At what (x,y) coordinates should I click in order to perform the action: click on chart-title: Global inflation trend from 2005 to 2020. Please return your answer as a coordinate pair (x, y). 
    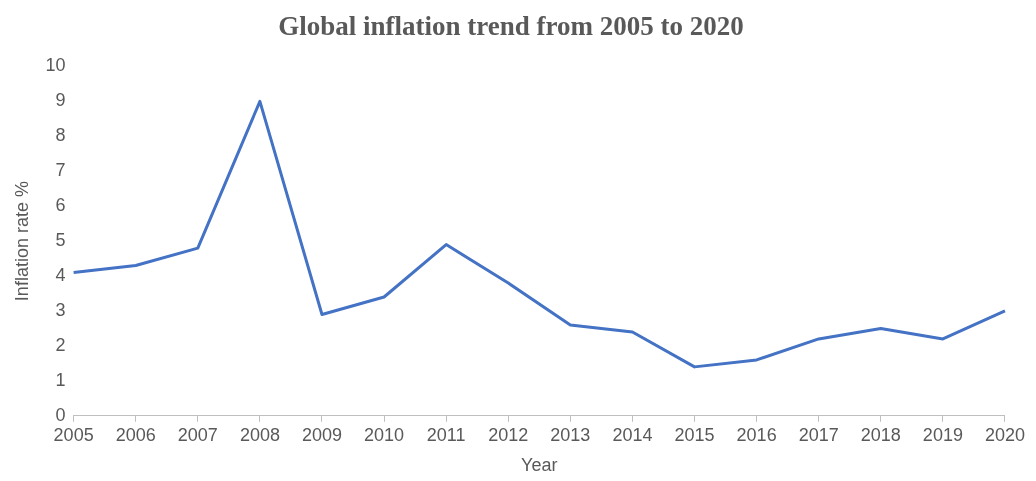
    Looking at the image, I should click on (511, 26).